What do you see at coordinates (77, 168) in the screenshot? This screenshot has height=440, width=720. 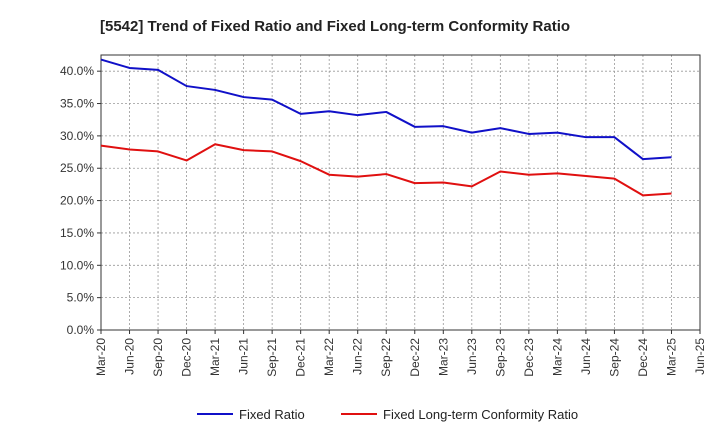 I see `y-tick-label: 25.0%` at bounding box center [77, 168].